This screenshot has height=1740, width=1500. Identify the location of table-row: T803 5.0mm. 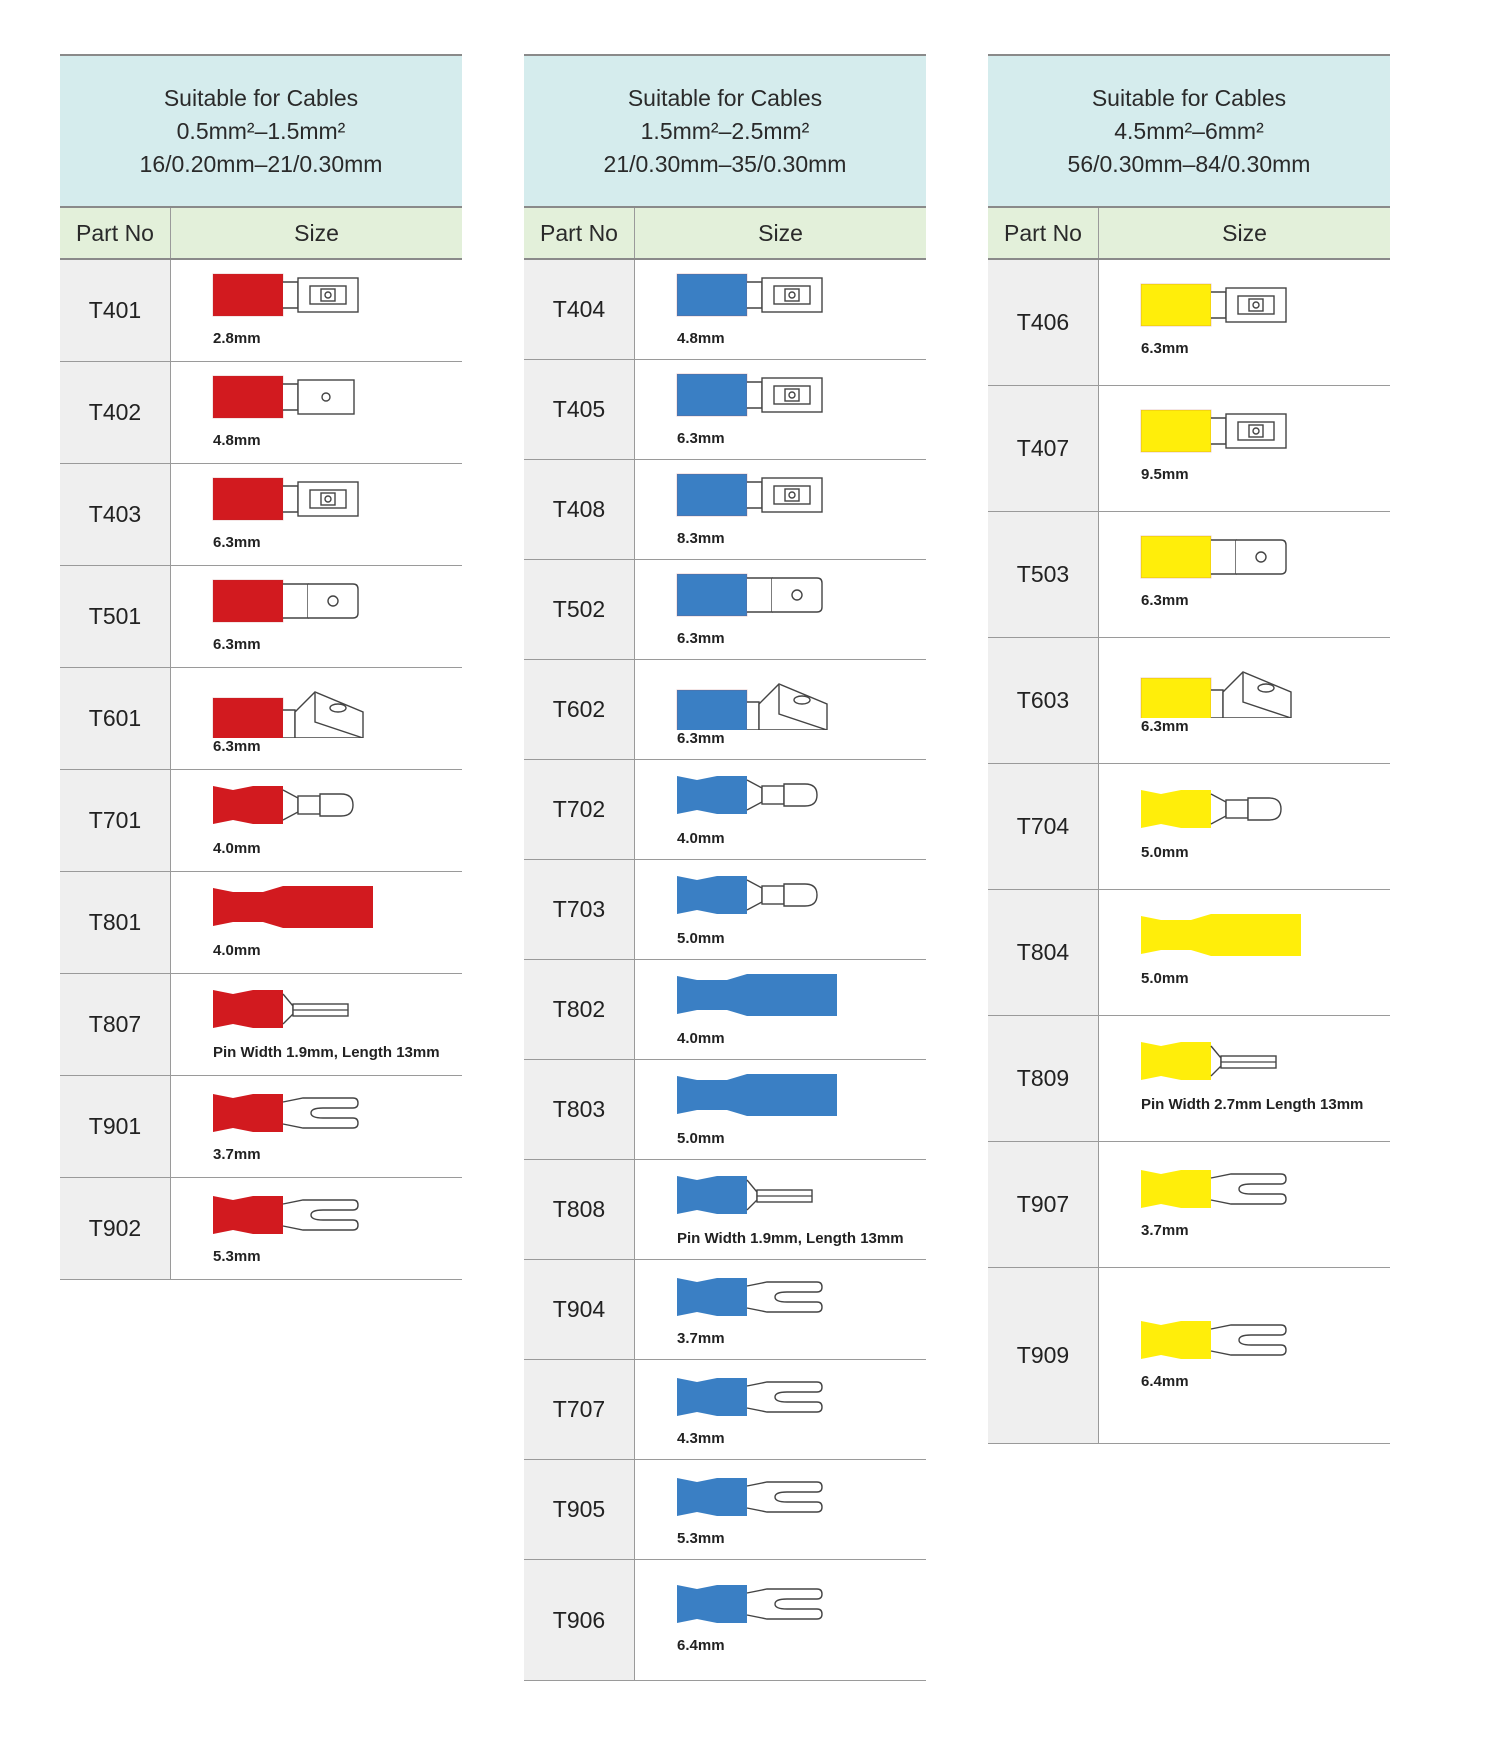
(725, 1110).